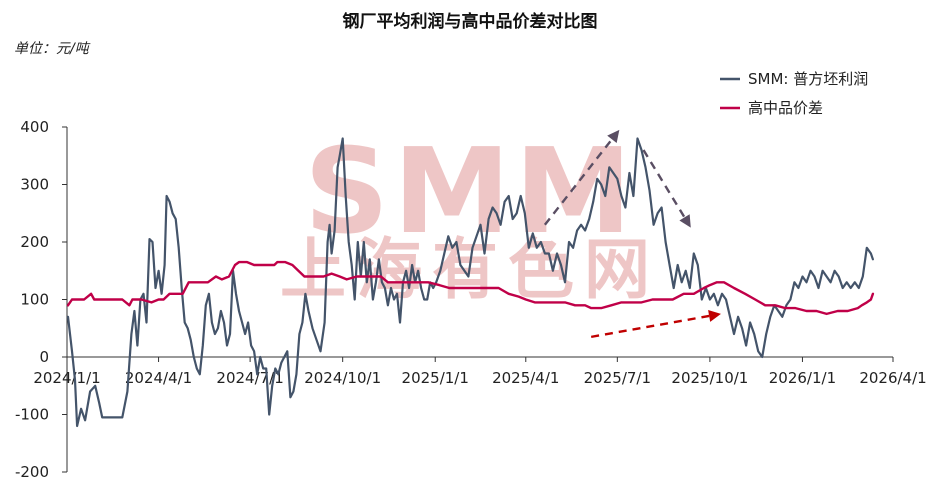  Describe the element at coordinates (34, 300) in the screenshot. I see `y-tick-label: 100` at that location.